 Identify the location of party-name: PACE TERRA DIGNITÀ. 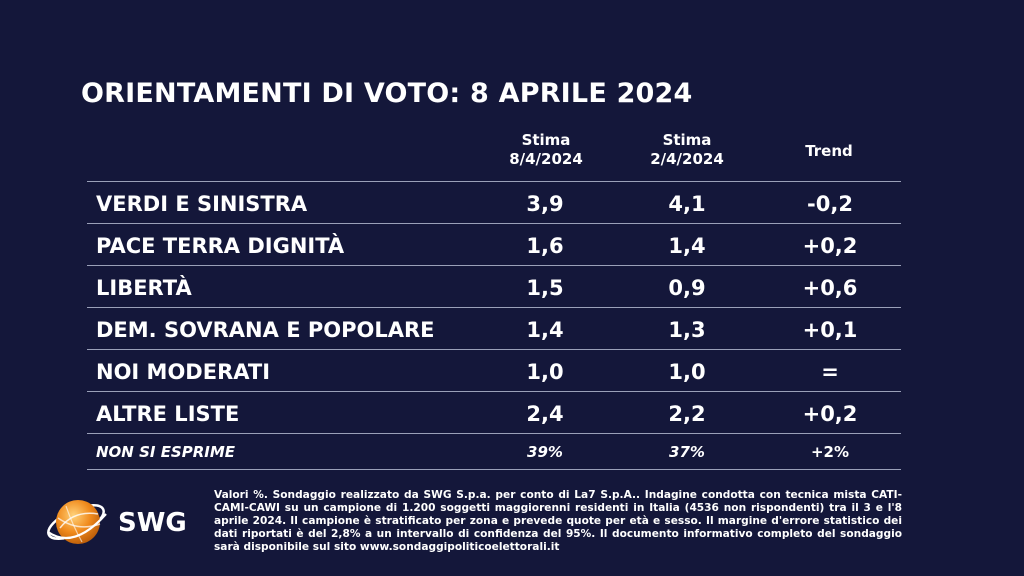
(220, 246).